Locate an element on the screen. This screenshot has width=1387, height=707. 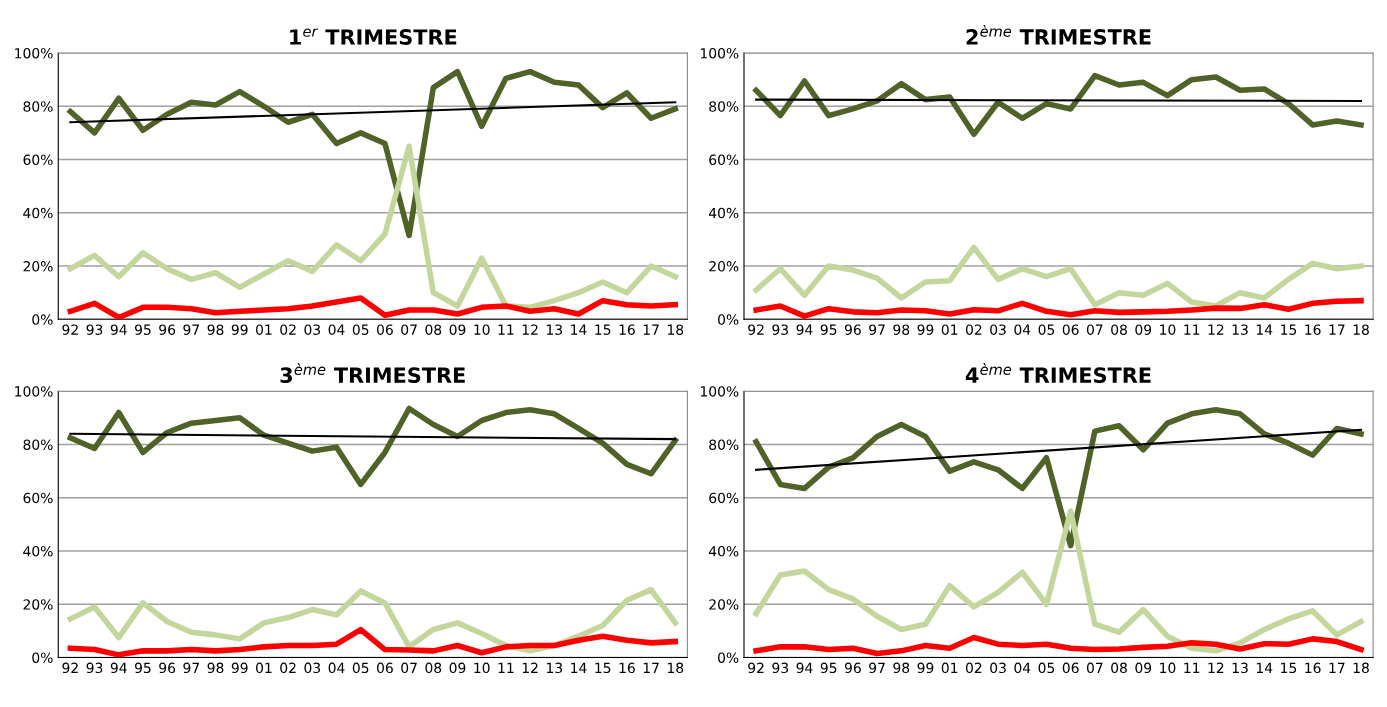
chart-title: 4$^{ème}$ TRIMESTRE is located at coordinates (1058, 373).